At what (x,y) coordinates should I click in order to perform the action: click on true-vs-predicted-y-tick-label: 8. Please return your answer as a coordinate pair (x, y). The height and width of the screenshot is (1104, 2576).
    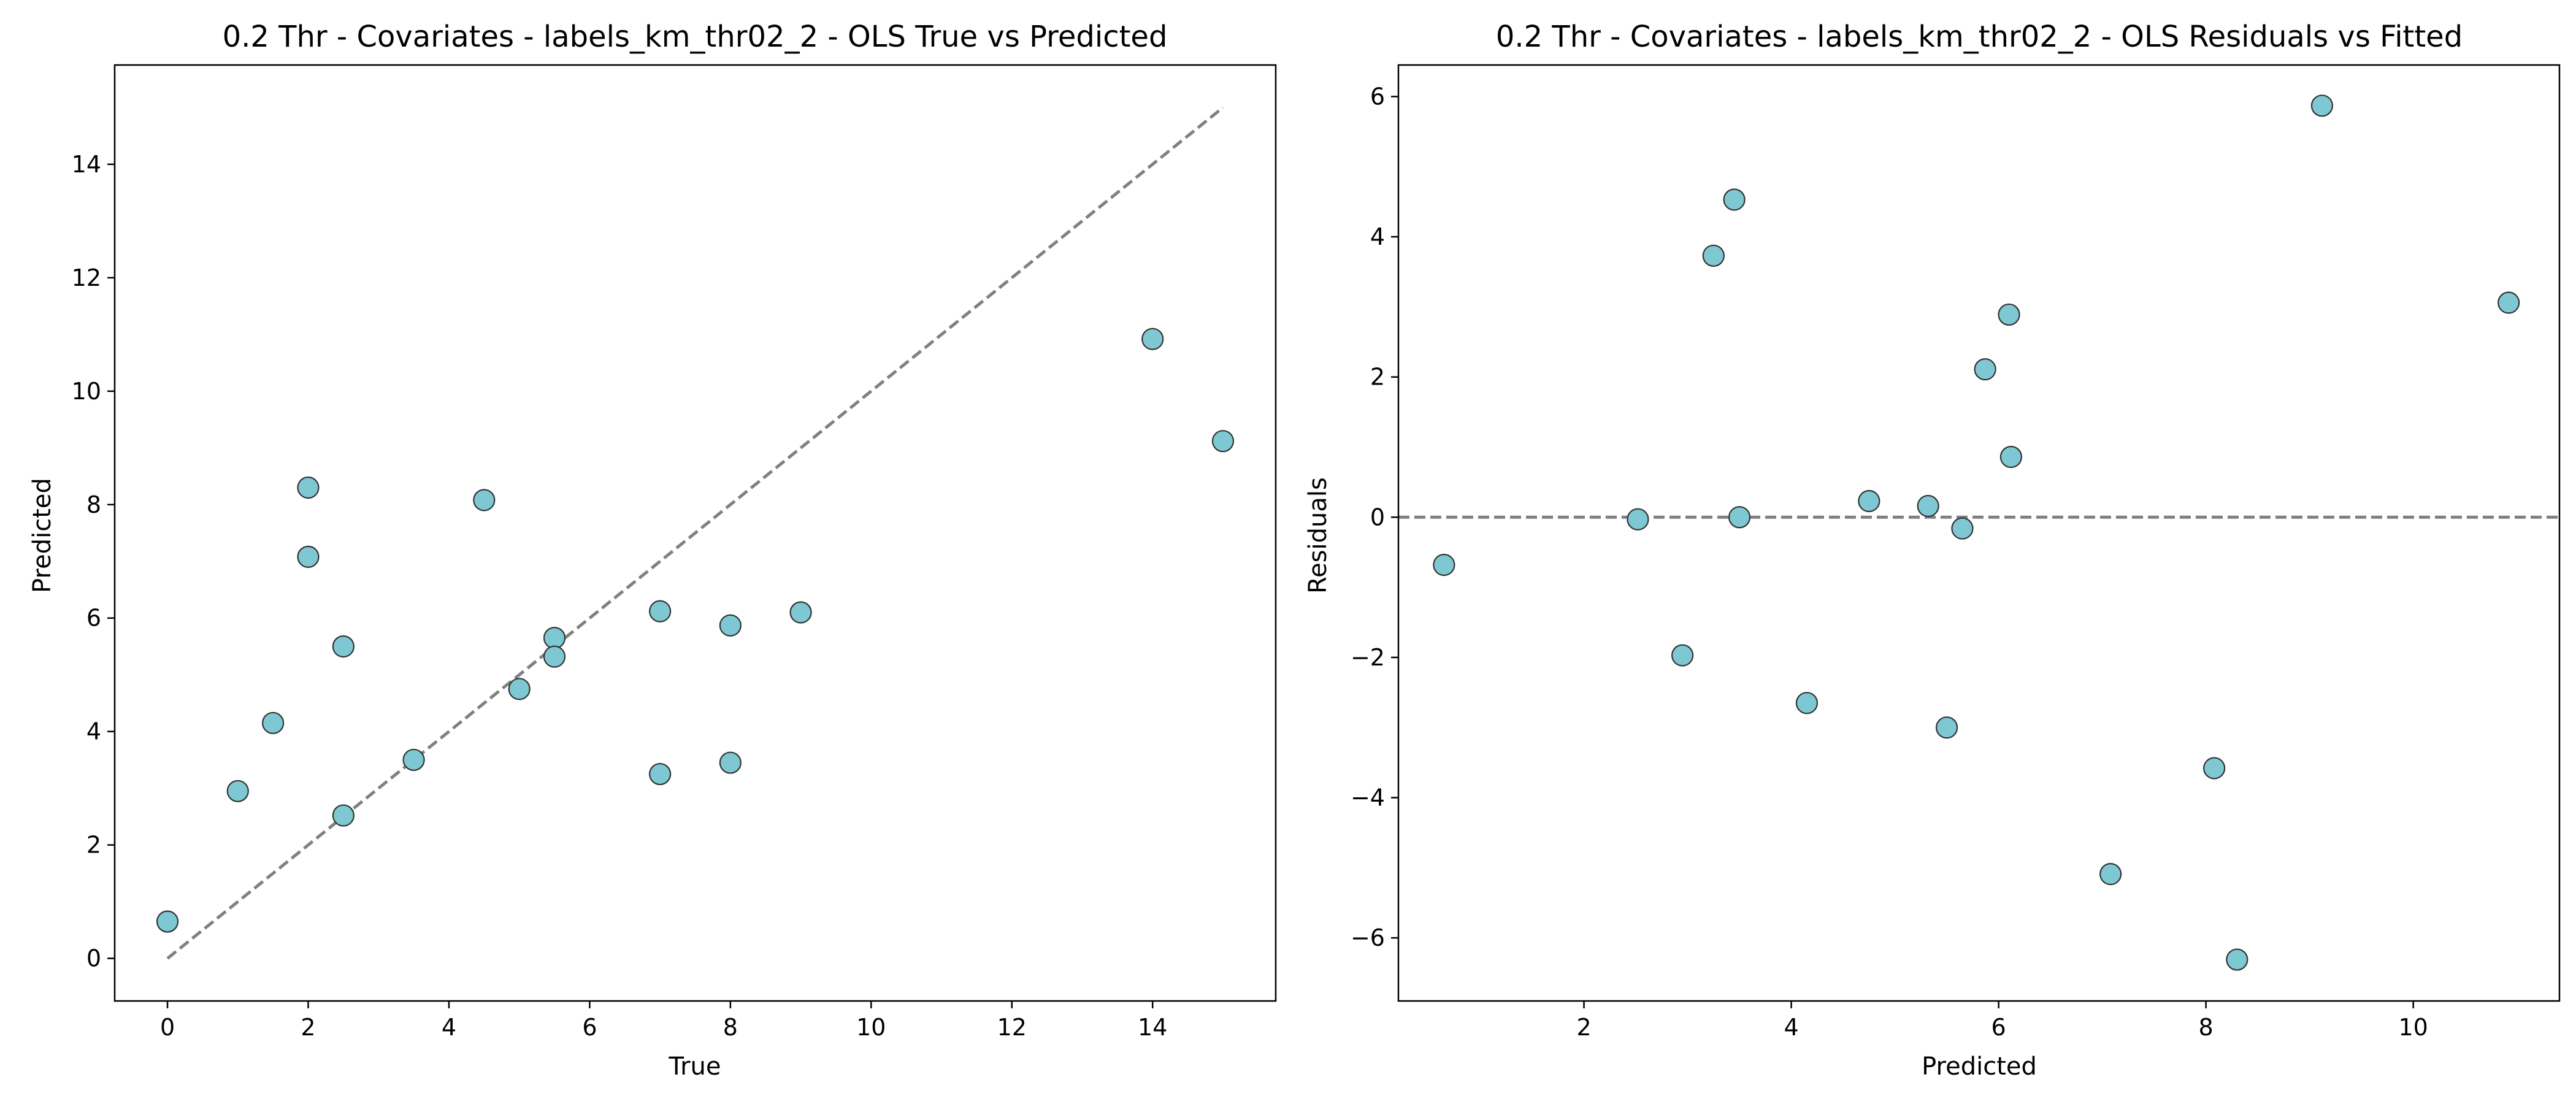
    Looking at the image, I should click on (93, 504).